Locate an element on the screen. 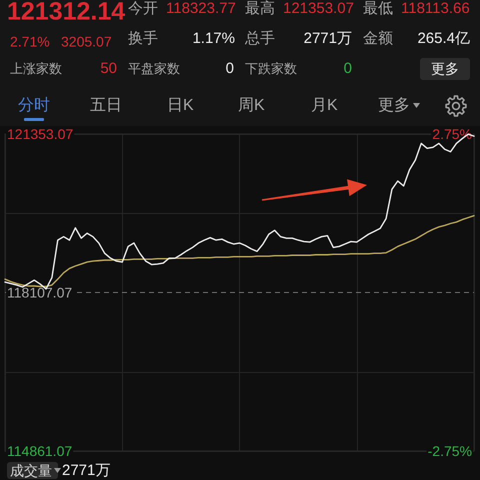 The width and height of the screenshot is (480, 480). text: 换手 is located at coordinates (143, 39).